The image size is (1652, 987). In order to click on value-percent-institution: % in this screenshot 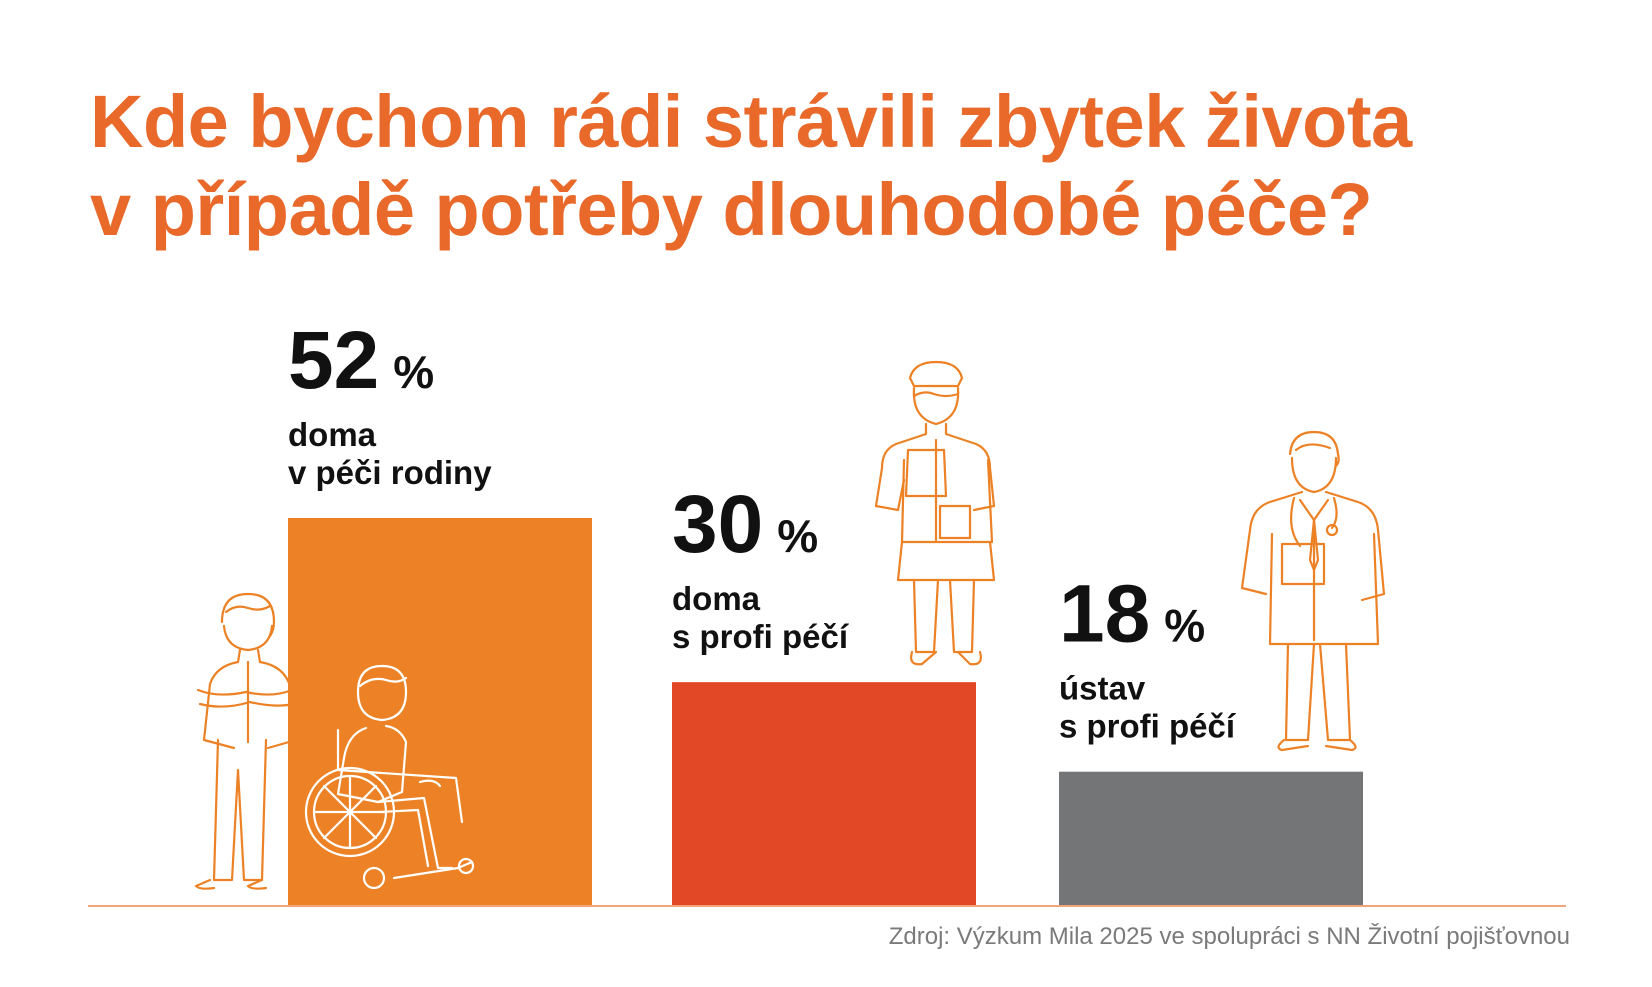, I will do `click(1184, 626)`.